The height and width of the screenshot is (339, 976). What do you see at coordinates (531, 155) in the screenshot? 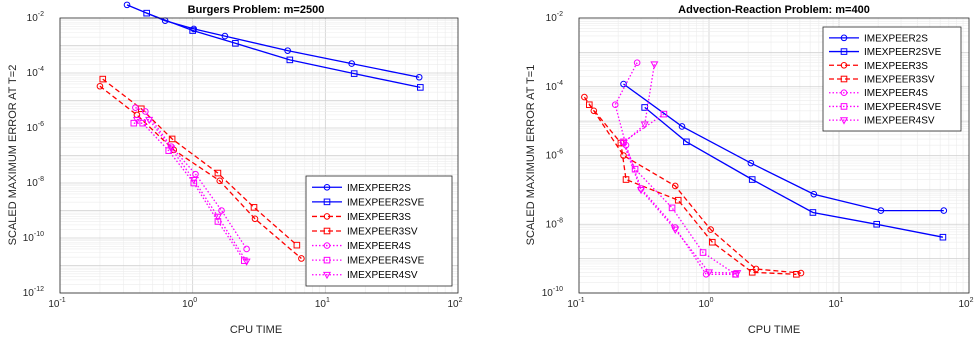
I see `y-axis-label: SCALED MAXIMUM ERROR AT T=1` at bounding box center [531, 155].